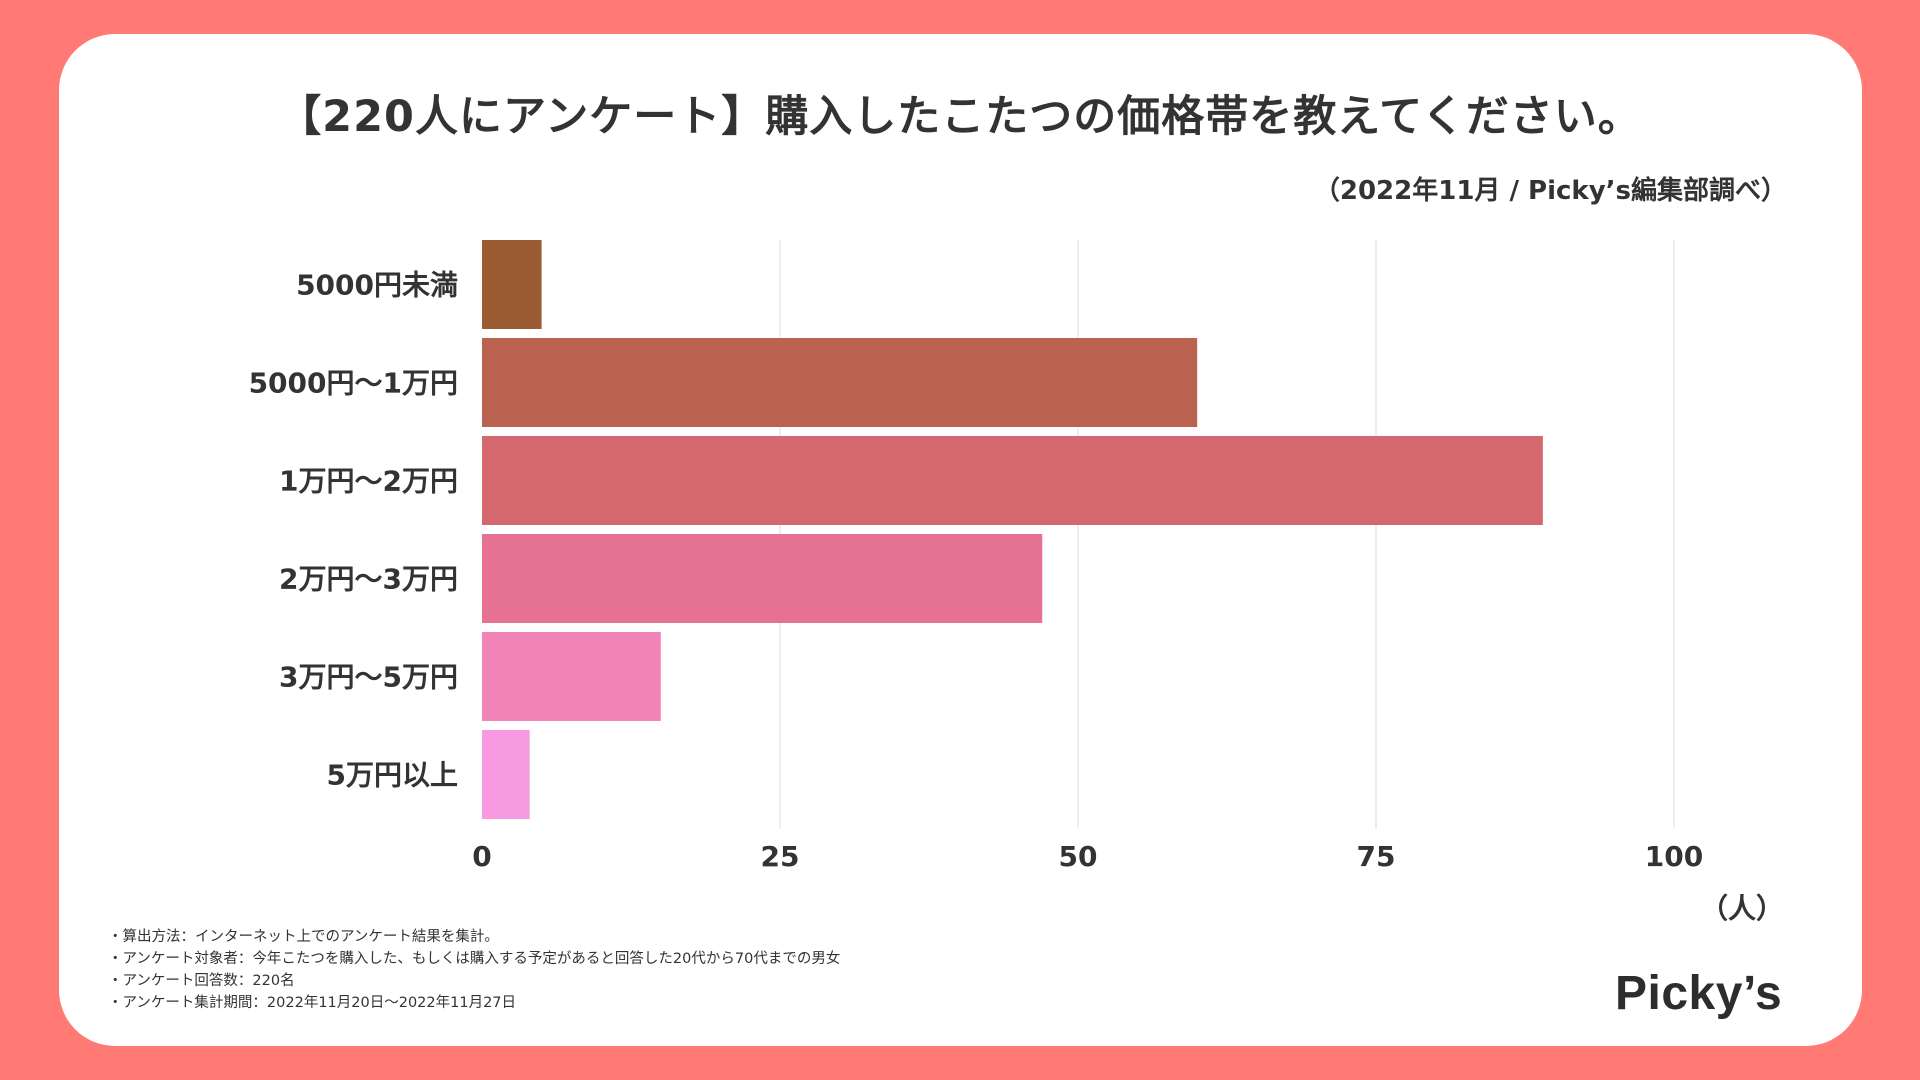 The image size is (1920, 1080). I want to click on category-label: 5000円未満, so click(377, 285).